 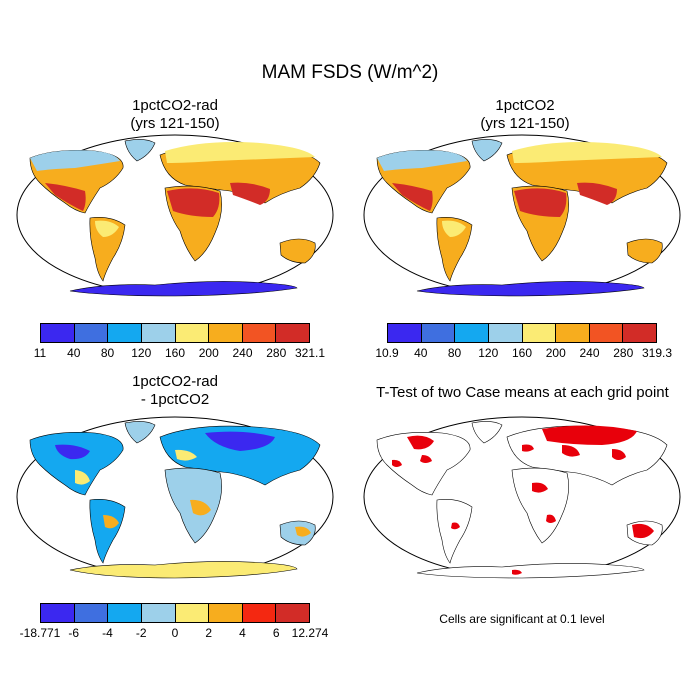 I want to click on map-absolute-rad, so click(x=175, y=215).